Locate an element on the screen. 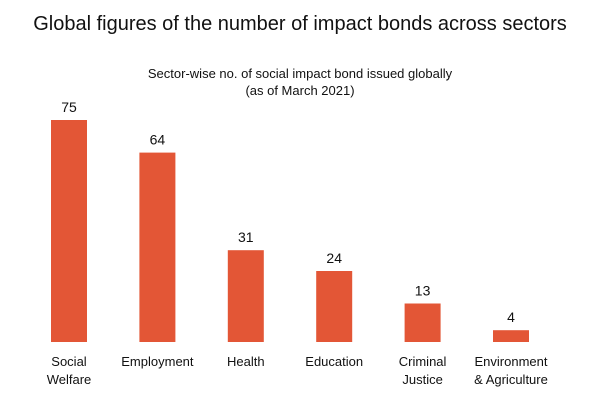 The image size is (600, 407). category-label-line: Health is located at coordinates (246, 361).